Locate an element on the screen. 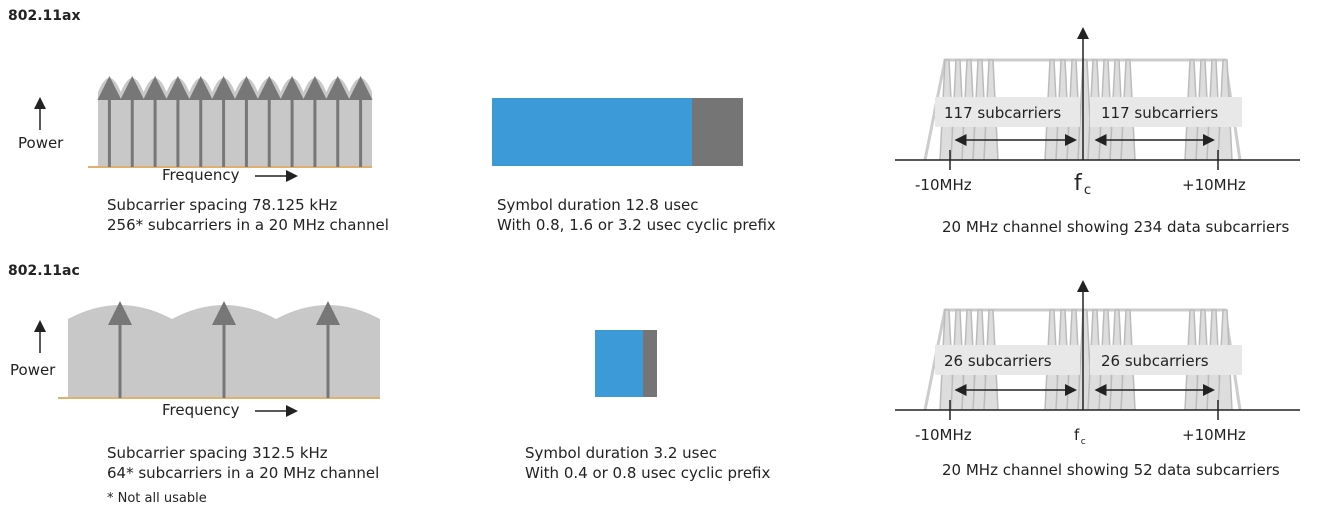 The image size is (1330, 510). left-box-text: 26 subcarriers is located at coordinates (998, 361).